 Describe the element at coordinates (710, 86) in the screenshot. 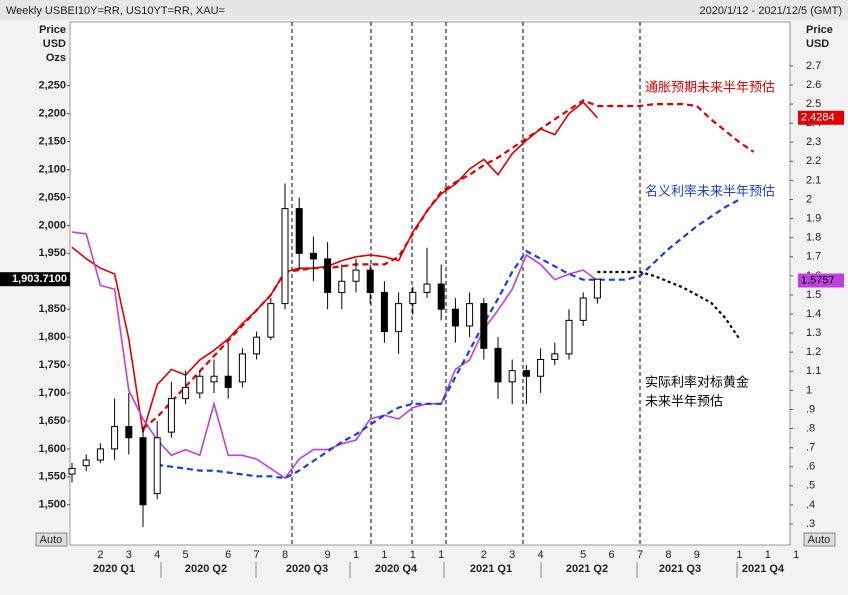

I see `annotation: 通胀预期未来半年预估` at that location.